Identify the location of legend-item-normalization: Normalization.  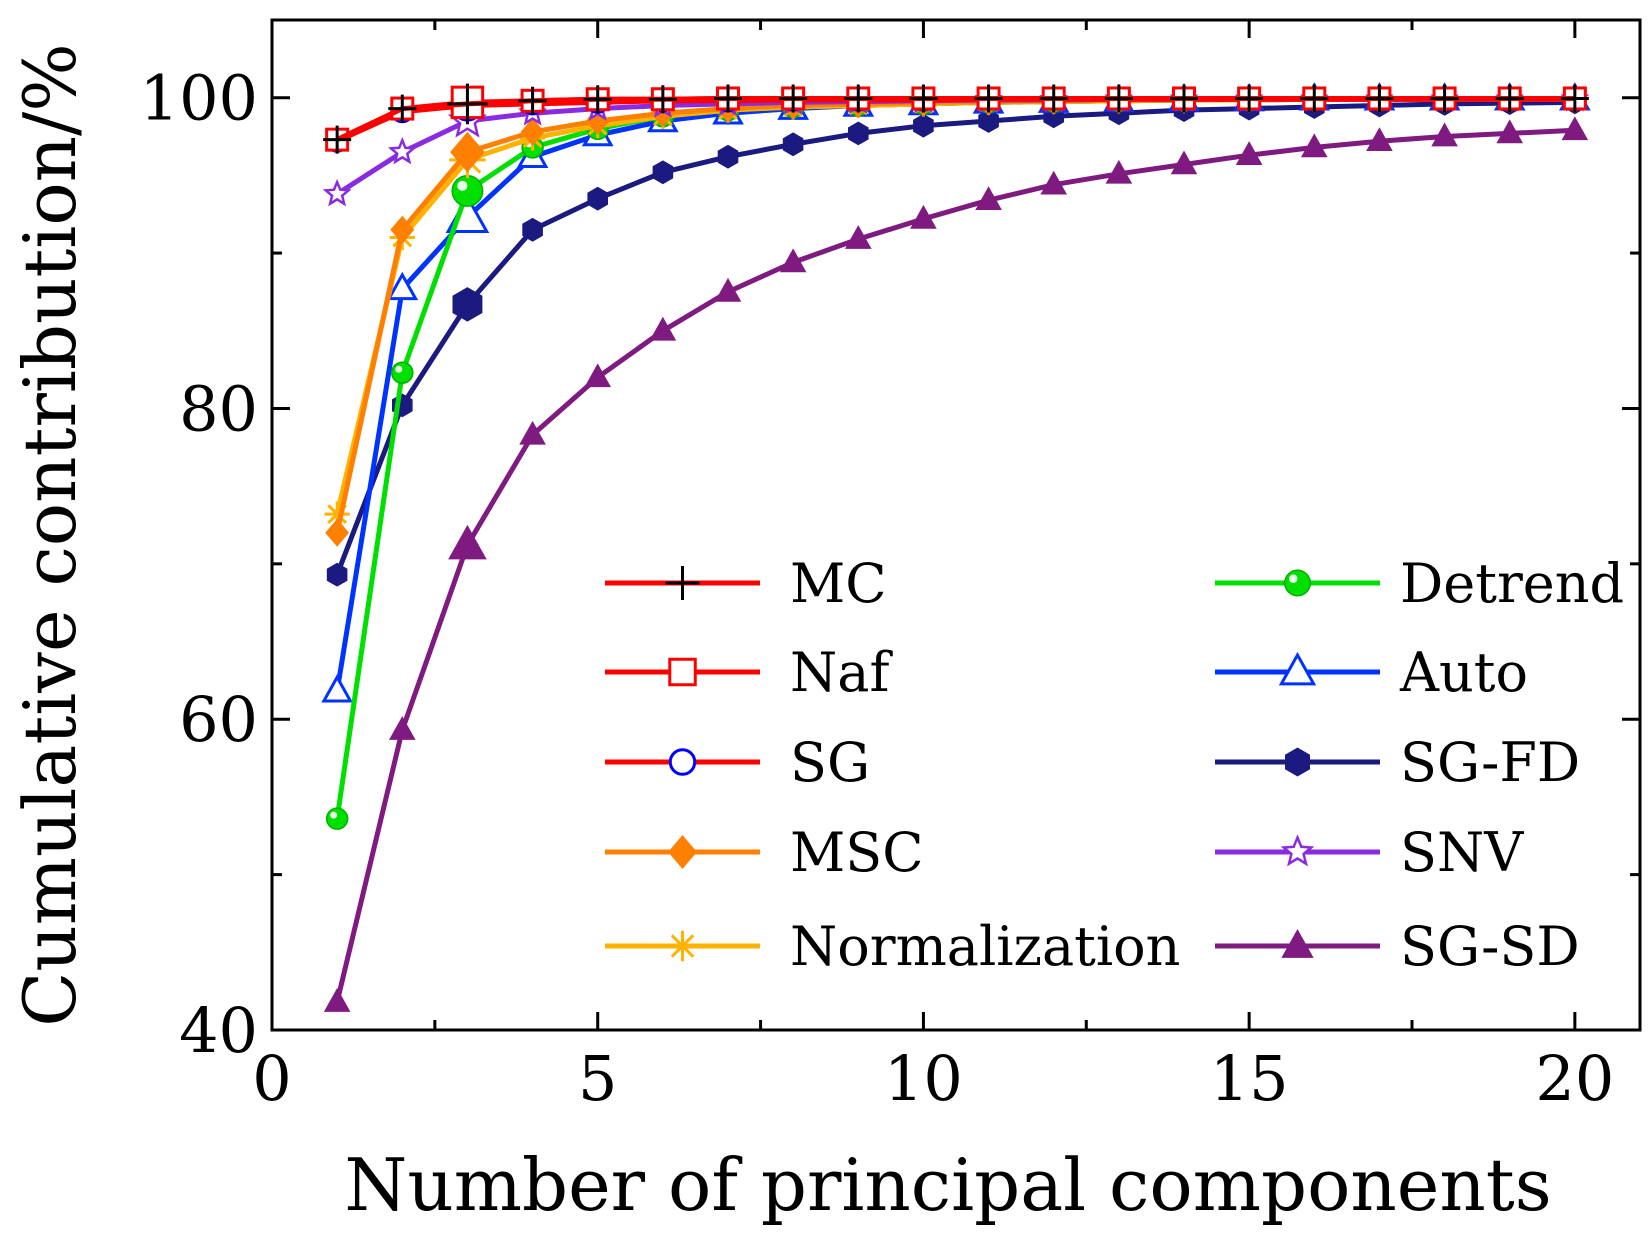
(892, 946).